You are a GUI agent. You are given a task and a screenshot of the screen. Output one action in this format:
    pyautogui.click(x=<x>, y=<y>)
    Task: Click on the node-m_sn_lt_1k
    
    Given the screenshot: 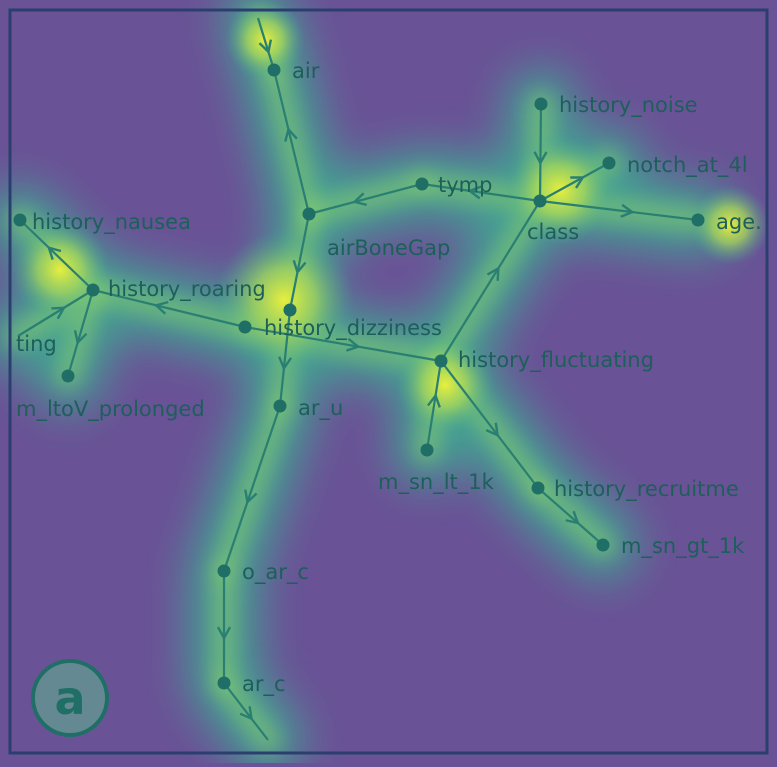 What is the action you would take?
    pyautogui.click(x=427, y=450)
    